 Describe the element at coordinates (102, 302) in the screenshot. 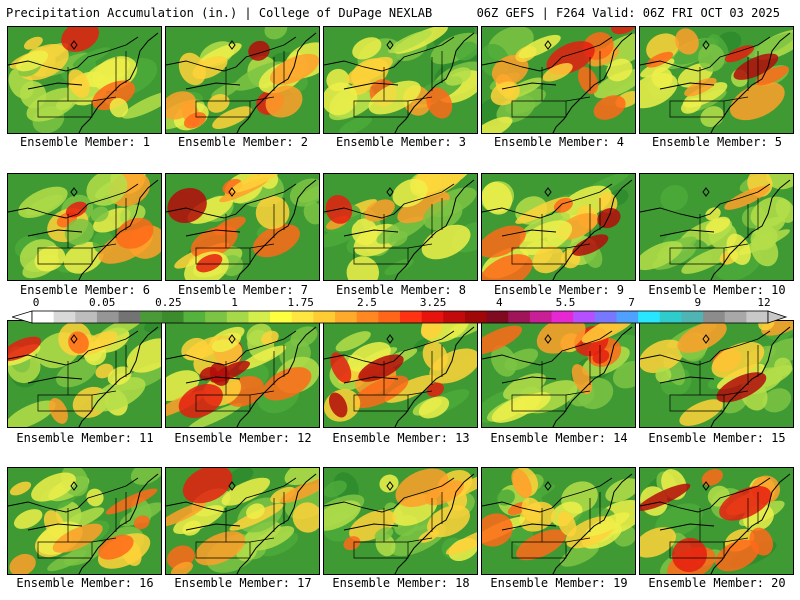

I see `colorbar-tick-label: 0.05` at that location.